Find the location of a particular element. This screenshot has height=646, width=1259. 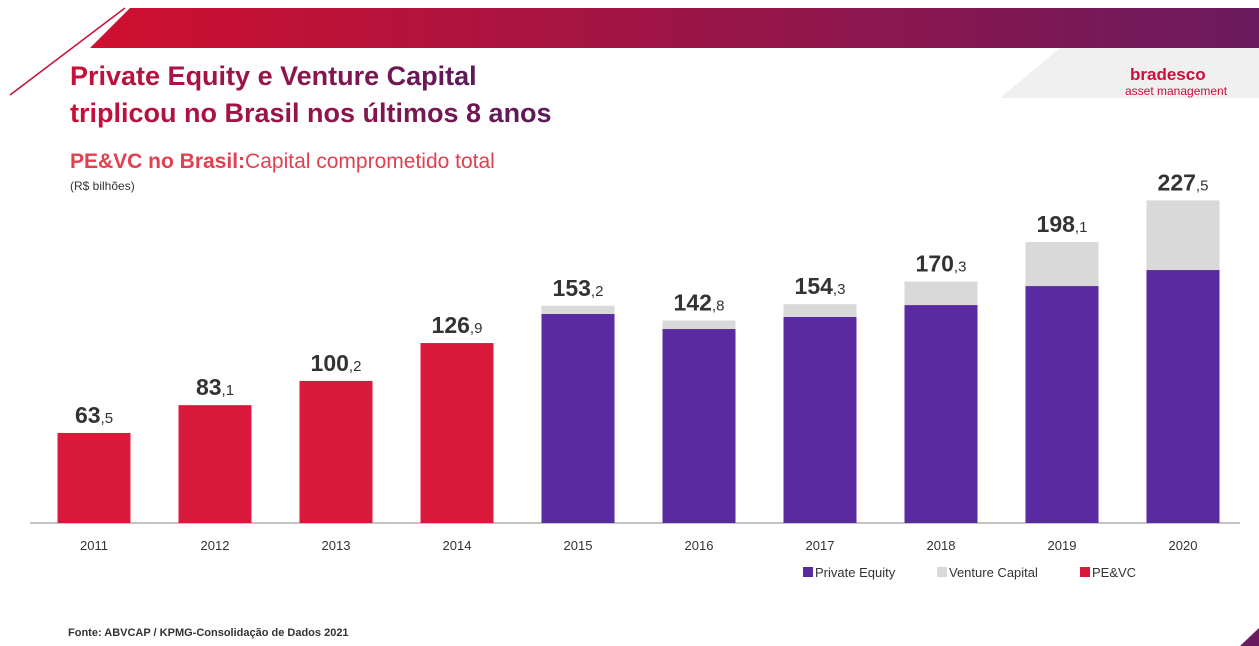

x-tick-label: 2013 is located at coordinates (336, 545).